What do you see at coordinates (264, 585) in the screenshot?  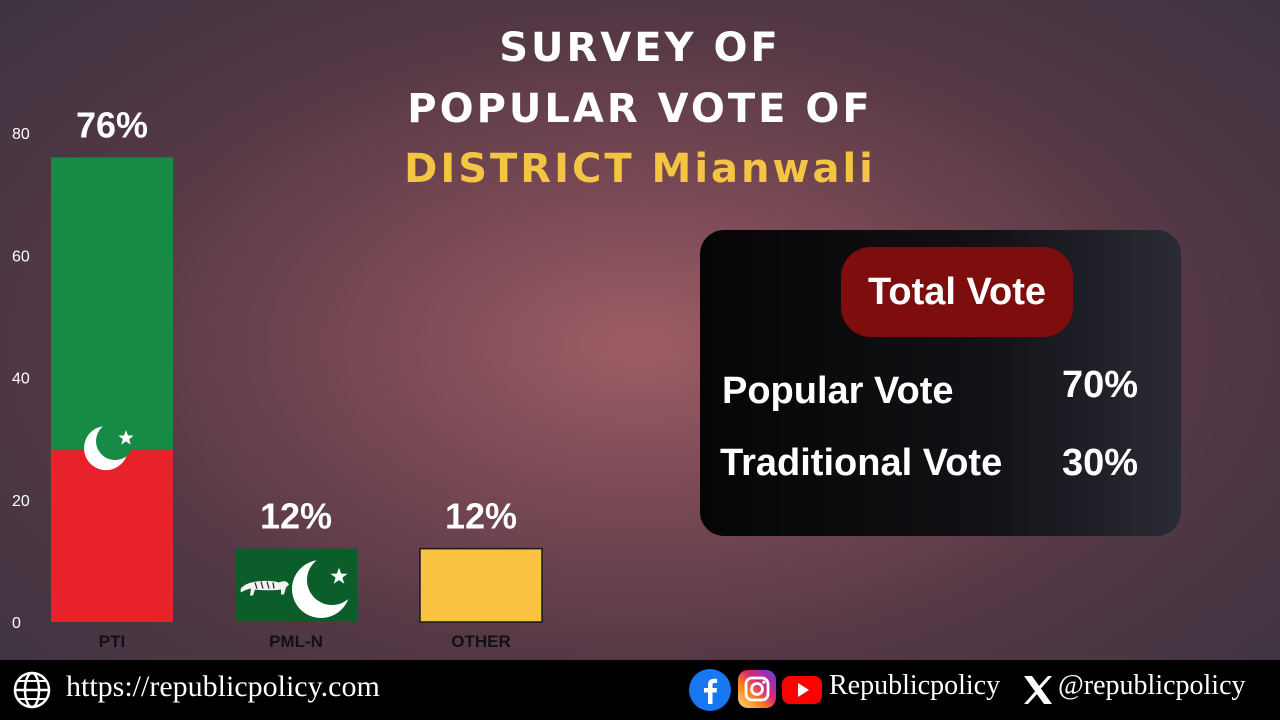 I see `tiger-stripes` at bounding box center [264, 585].